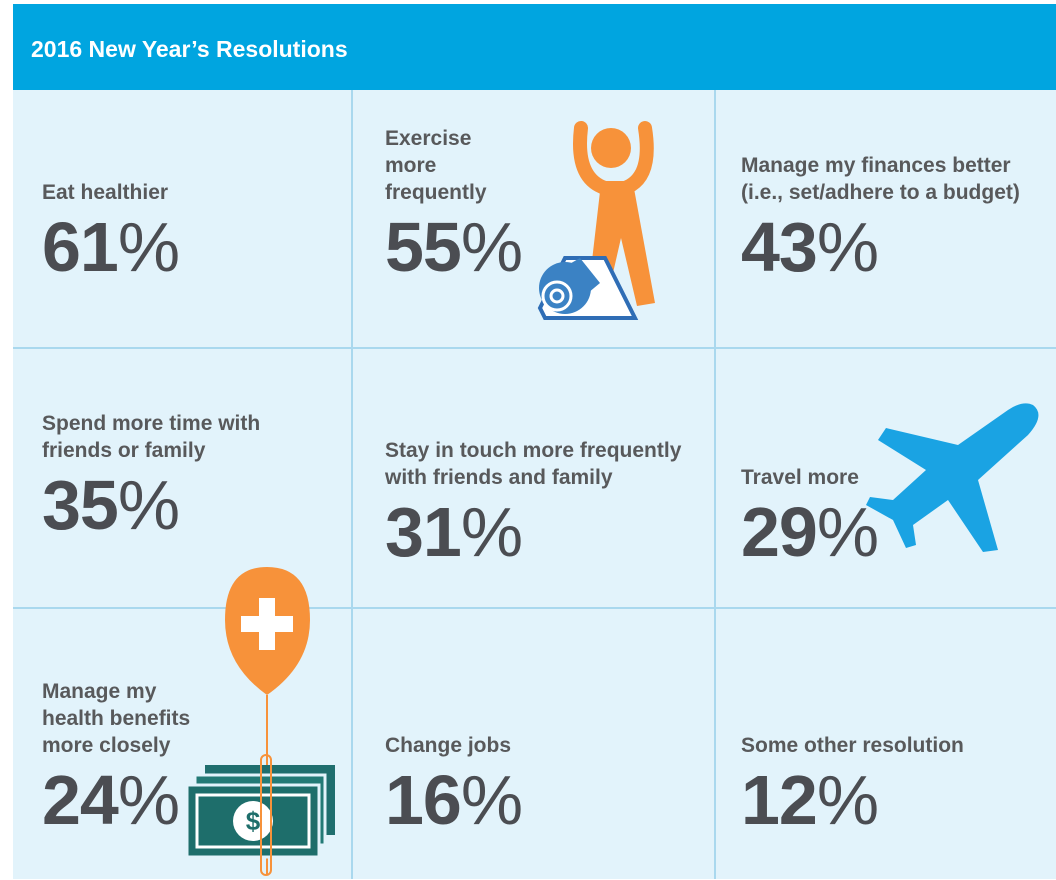 Image resolution: width=1056 pixels, height=880 pixels. What do you see at coordinates (779, 247) in the screenshot?
I see `value-number: 43` at bounding box center [779, 247].